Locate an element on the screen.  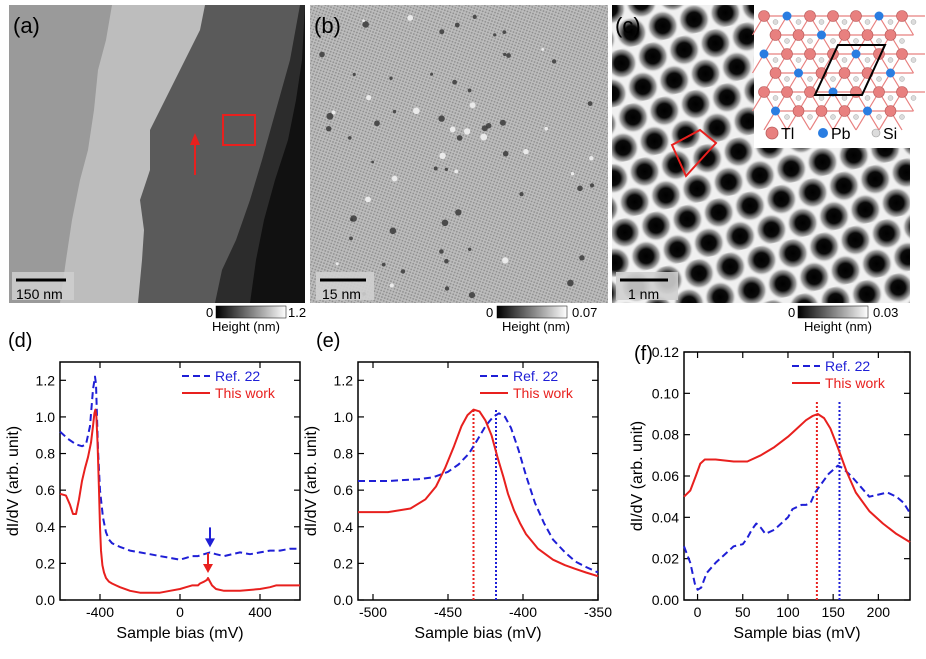
scale-bar-label: 1 nm is located at coordinates (643, 294).